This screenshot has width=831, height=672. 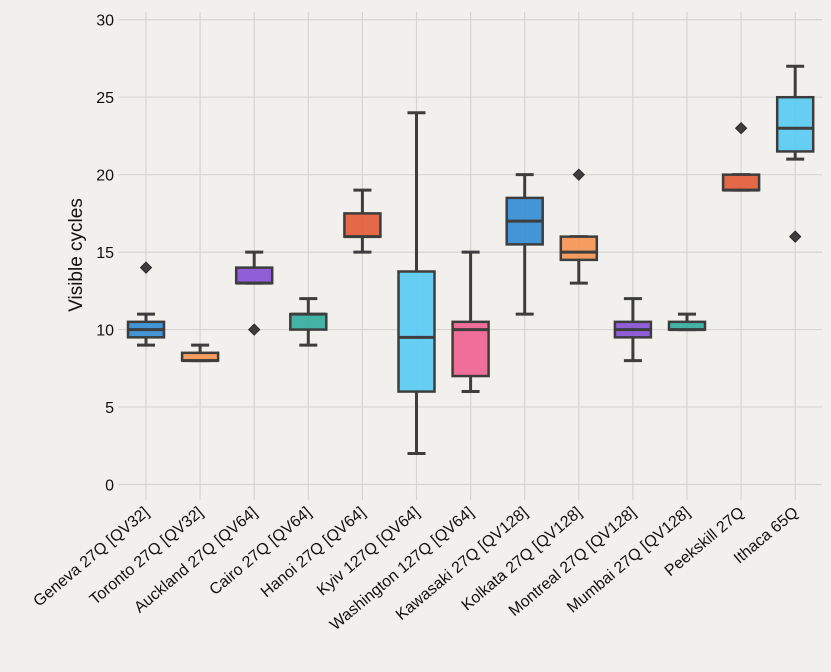 What do you see at coordinates (109, 486) in the screenshot?
I see `y-tick-label: 0` at bounding box center [109, 486].